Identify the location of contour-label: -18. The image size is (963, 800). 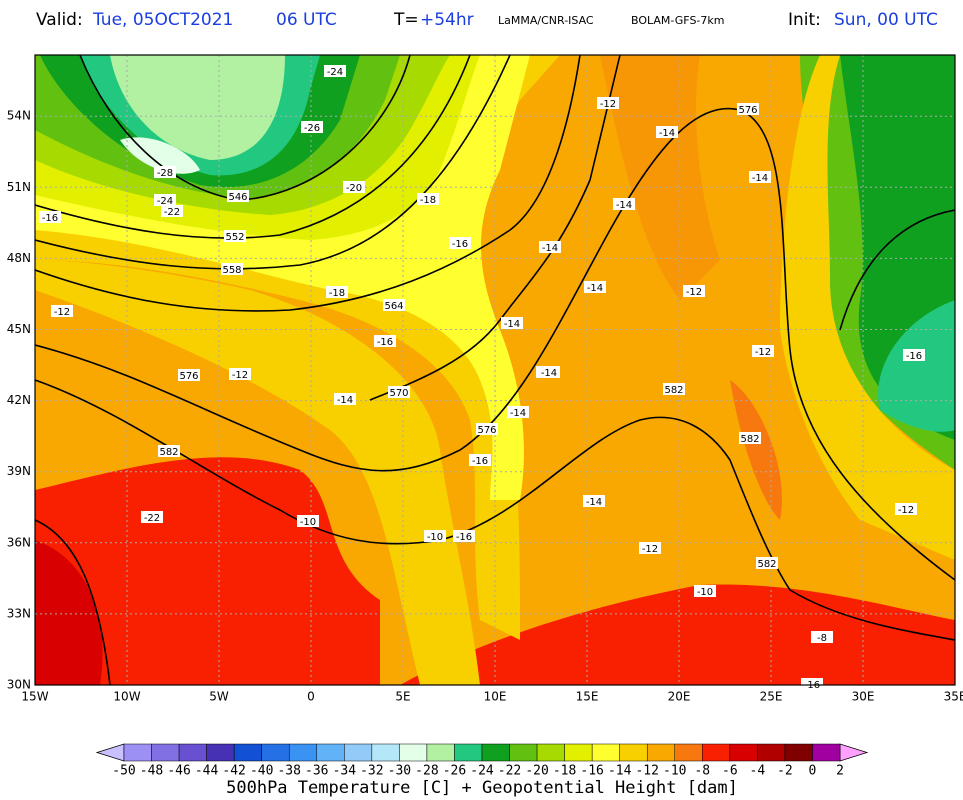
(428, 200).